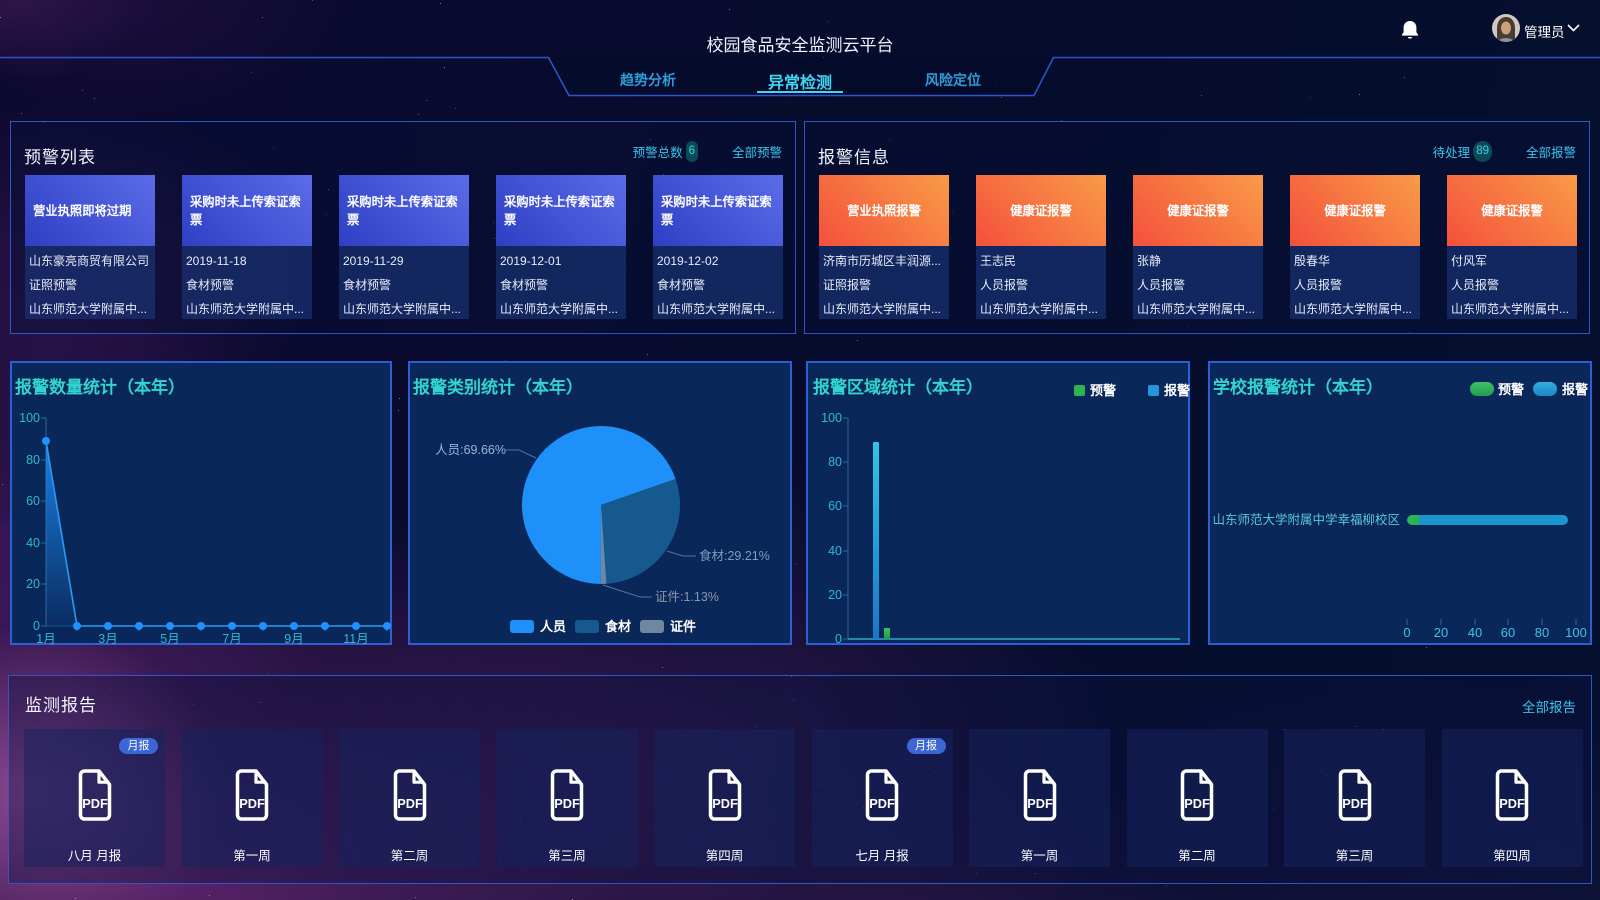 The height and width of the screenshot is (900, 1600). I want to click on svg-text: 人员:69.66%, so click(470, 450).